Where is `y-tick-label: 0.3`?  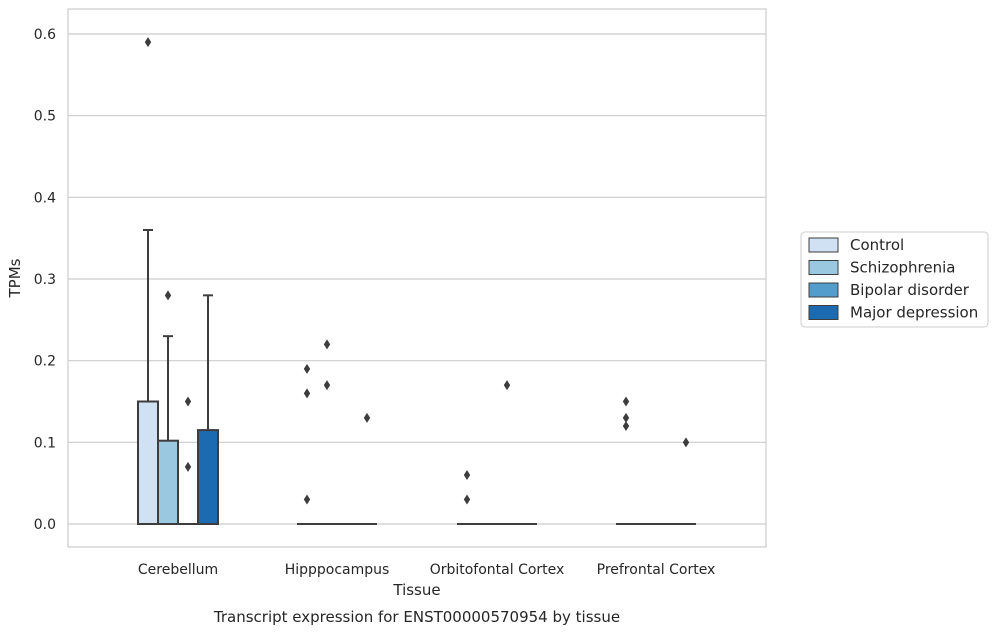 y-tick-label: 0.3 is located at coordinates (45, 280).